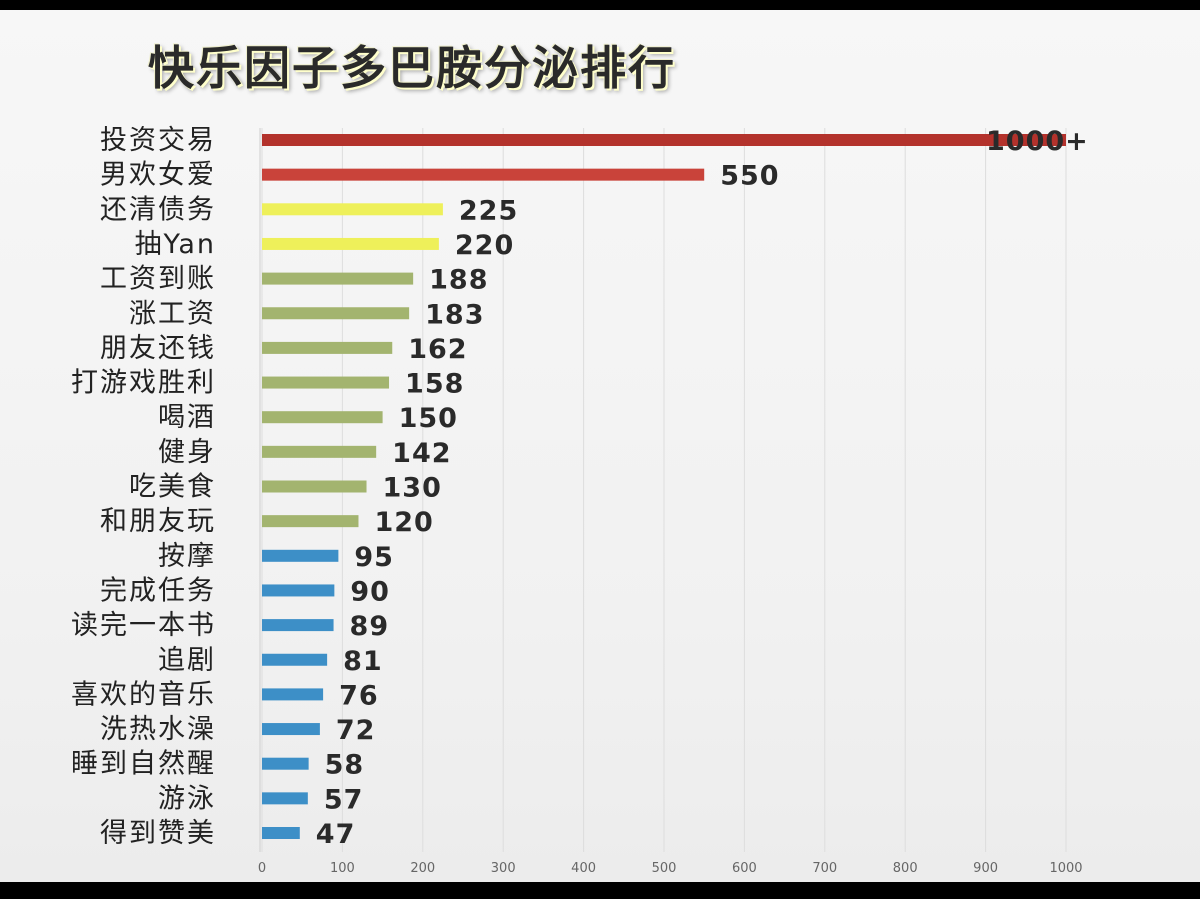 The height and width of the screenshot is (899, 1200). What do you see at coordinates (454, 314) in the screenshot?
I see `data-label: 183` at bounding box center [454, 314].